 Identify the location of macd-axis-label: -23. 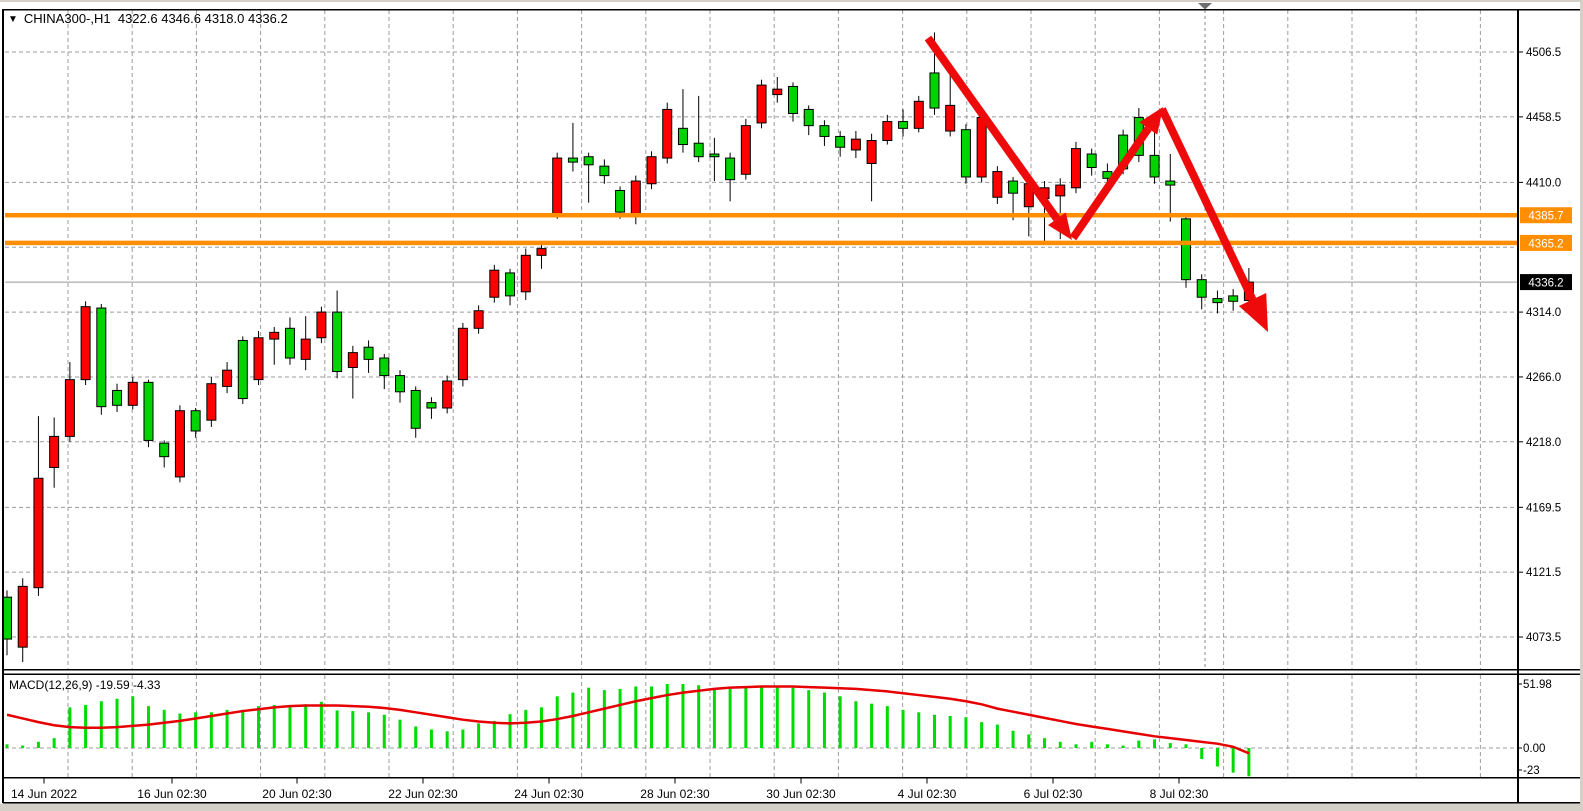
(1531, 771).